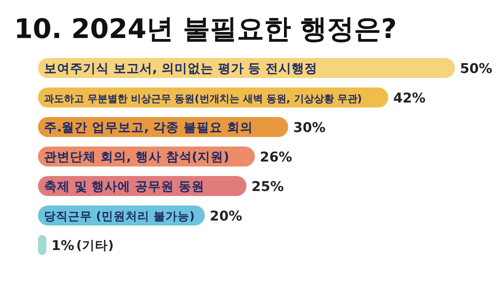 The height and width of the screenshot is (282, 500). What do you see at coordinates (226, 216) in the screenshot?
I see `data-label: 20%` at bounding box center [226, 216].